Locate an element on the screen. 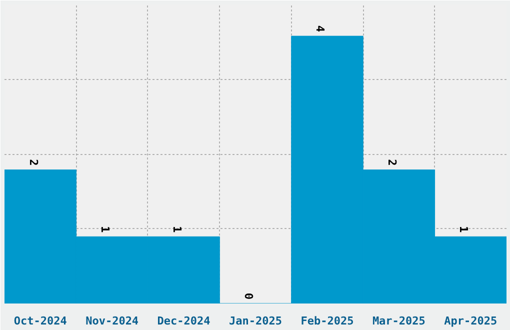 Image resolution: width=510 pixels, height=330 pixels. x-tick-label: Nov-2024 is located at coordinates (112, 321).